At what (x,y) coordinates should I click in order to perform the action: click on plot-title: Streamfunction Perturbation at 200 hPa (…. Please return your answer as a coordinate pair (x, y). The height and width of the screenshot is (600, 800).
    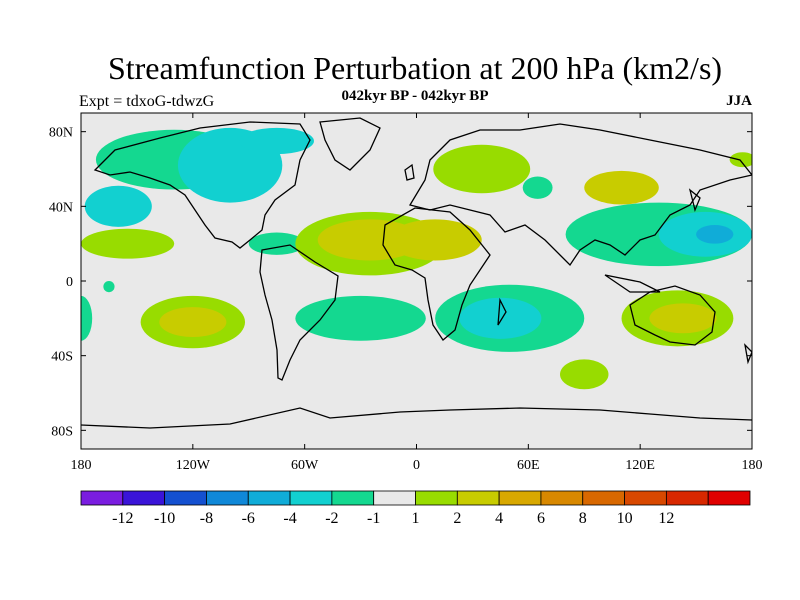
    Looking at the image, I should click on (415, 68).